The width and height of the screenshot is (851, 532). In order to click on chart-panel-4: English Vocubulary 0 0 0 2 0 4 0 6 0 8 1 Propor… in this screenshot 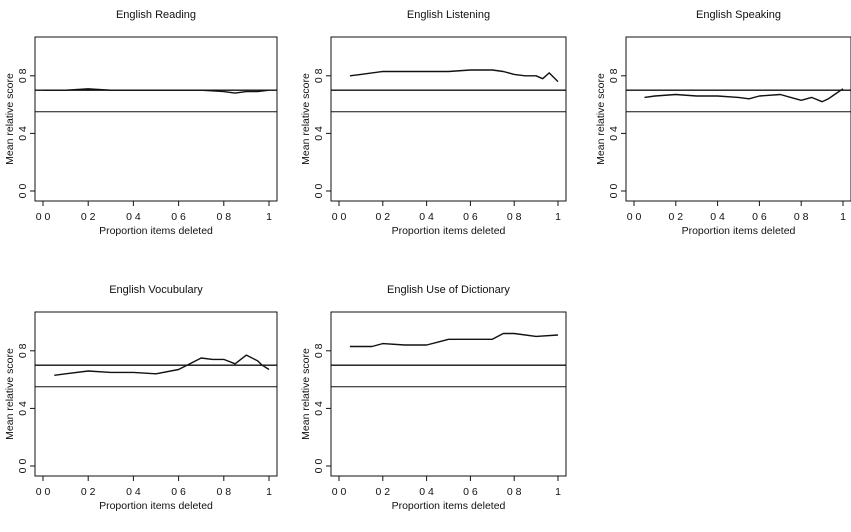, I will do `click(141, 398)`.